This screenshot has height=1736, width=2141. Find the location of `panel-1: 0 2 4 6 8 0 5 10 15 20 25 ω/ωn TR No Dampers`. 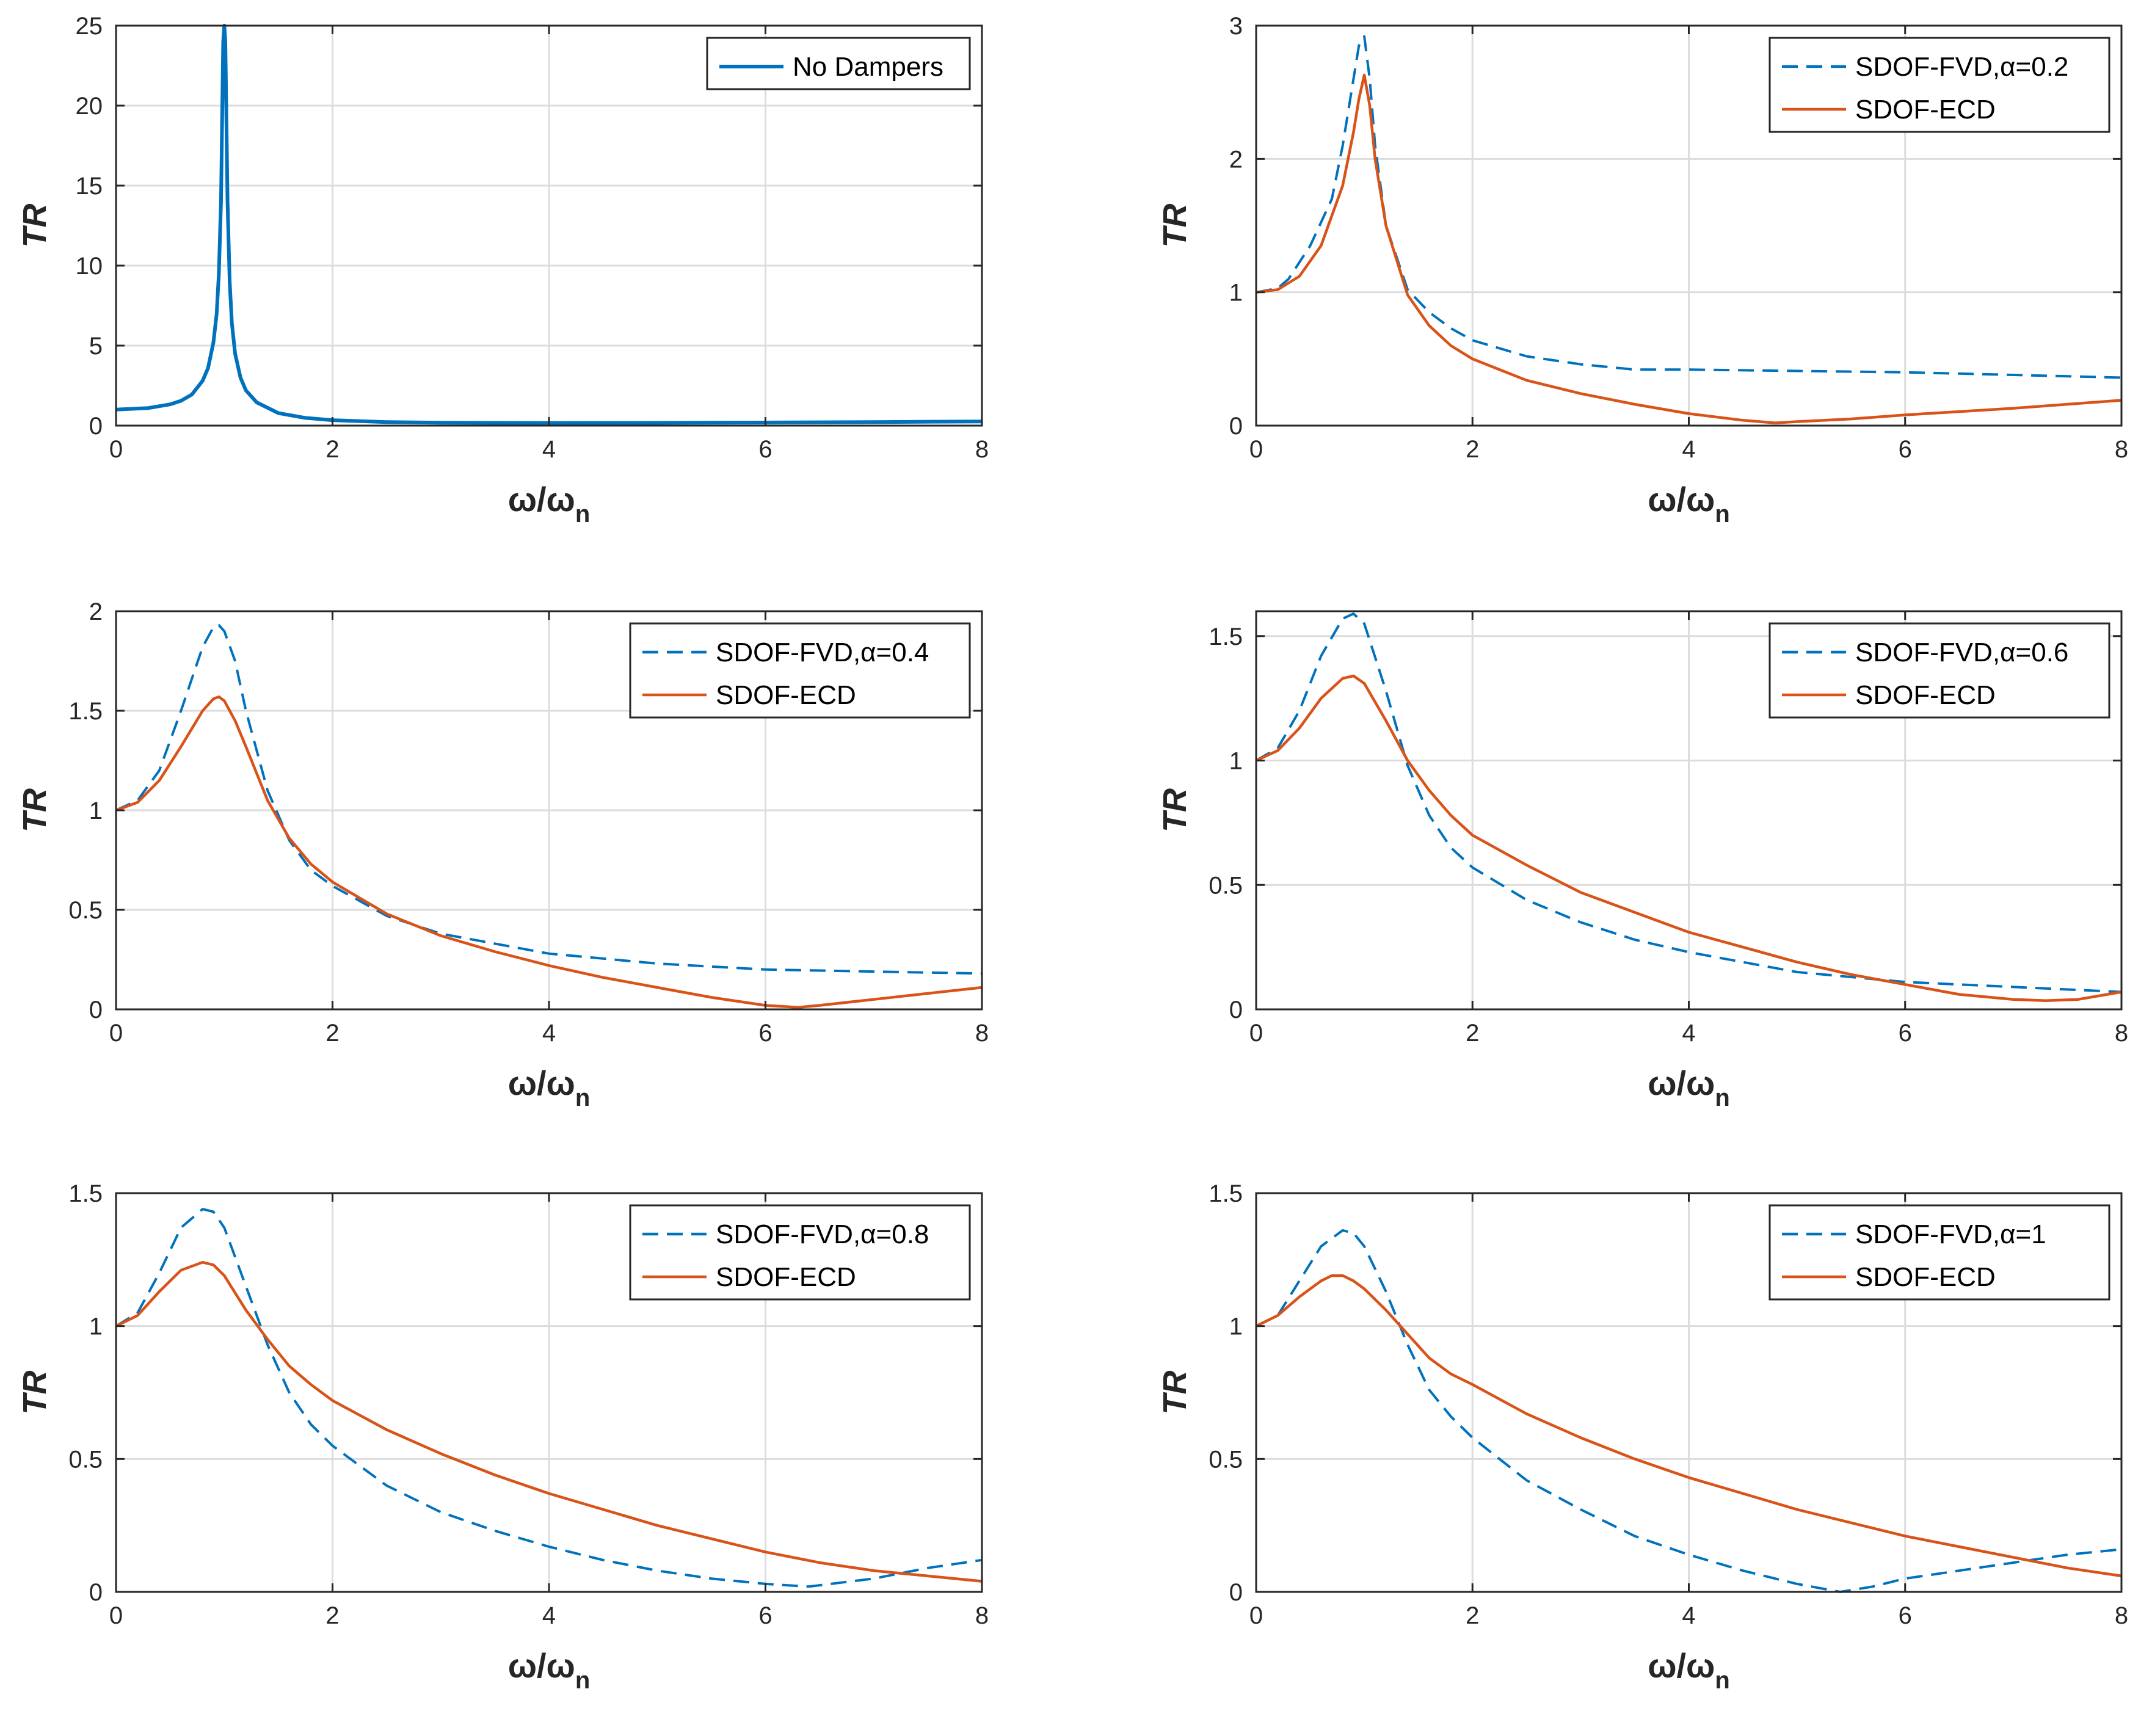

panel-1: 0 2 4 6 8 0 5 10 15 20 25 ω/ωn TR No Dampers is located at coordinates (502, 271).